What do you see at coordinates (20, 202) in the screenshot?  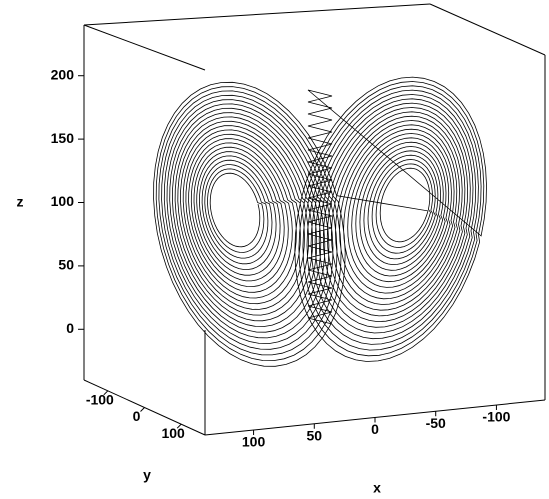 I see `z-axis-label: z` at bounding box center [20, 202].